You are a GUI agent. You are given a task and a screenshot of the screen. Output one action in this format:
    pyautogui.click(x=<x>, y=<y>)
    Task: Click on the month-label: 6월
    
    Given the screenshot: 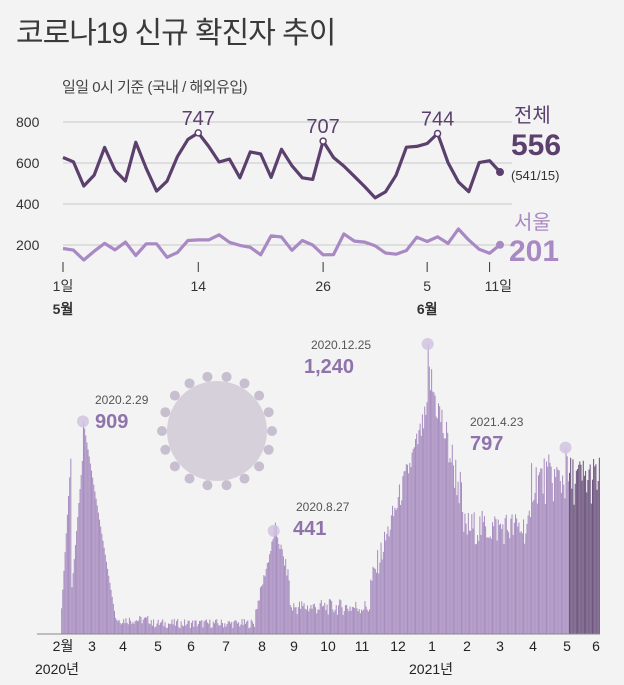 What is the action you would take?
    pyautogui.click(x=427, y=309)
    